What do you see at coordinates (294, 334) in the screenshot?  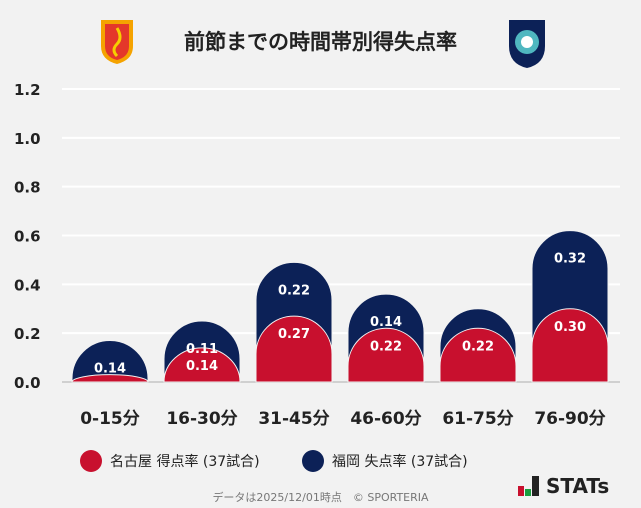 I see `data-label-home: 0.27` at bounding box center [294, 334].